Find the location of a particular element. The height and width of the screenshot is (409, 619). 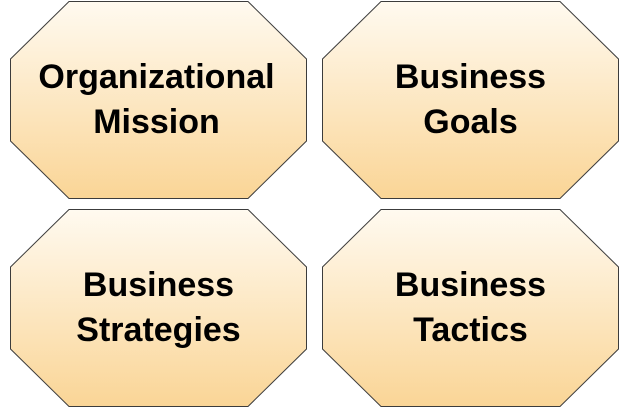

box-label-line1: Organizational is located at coordinates (156, 77).